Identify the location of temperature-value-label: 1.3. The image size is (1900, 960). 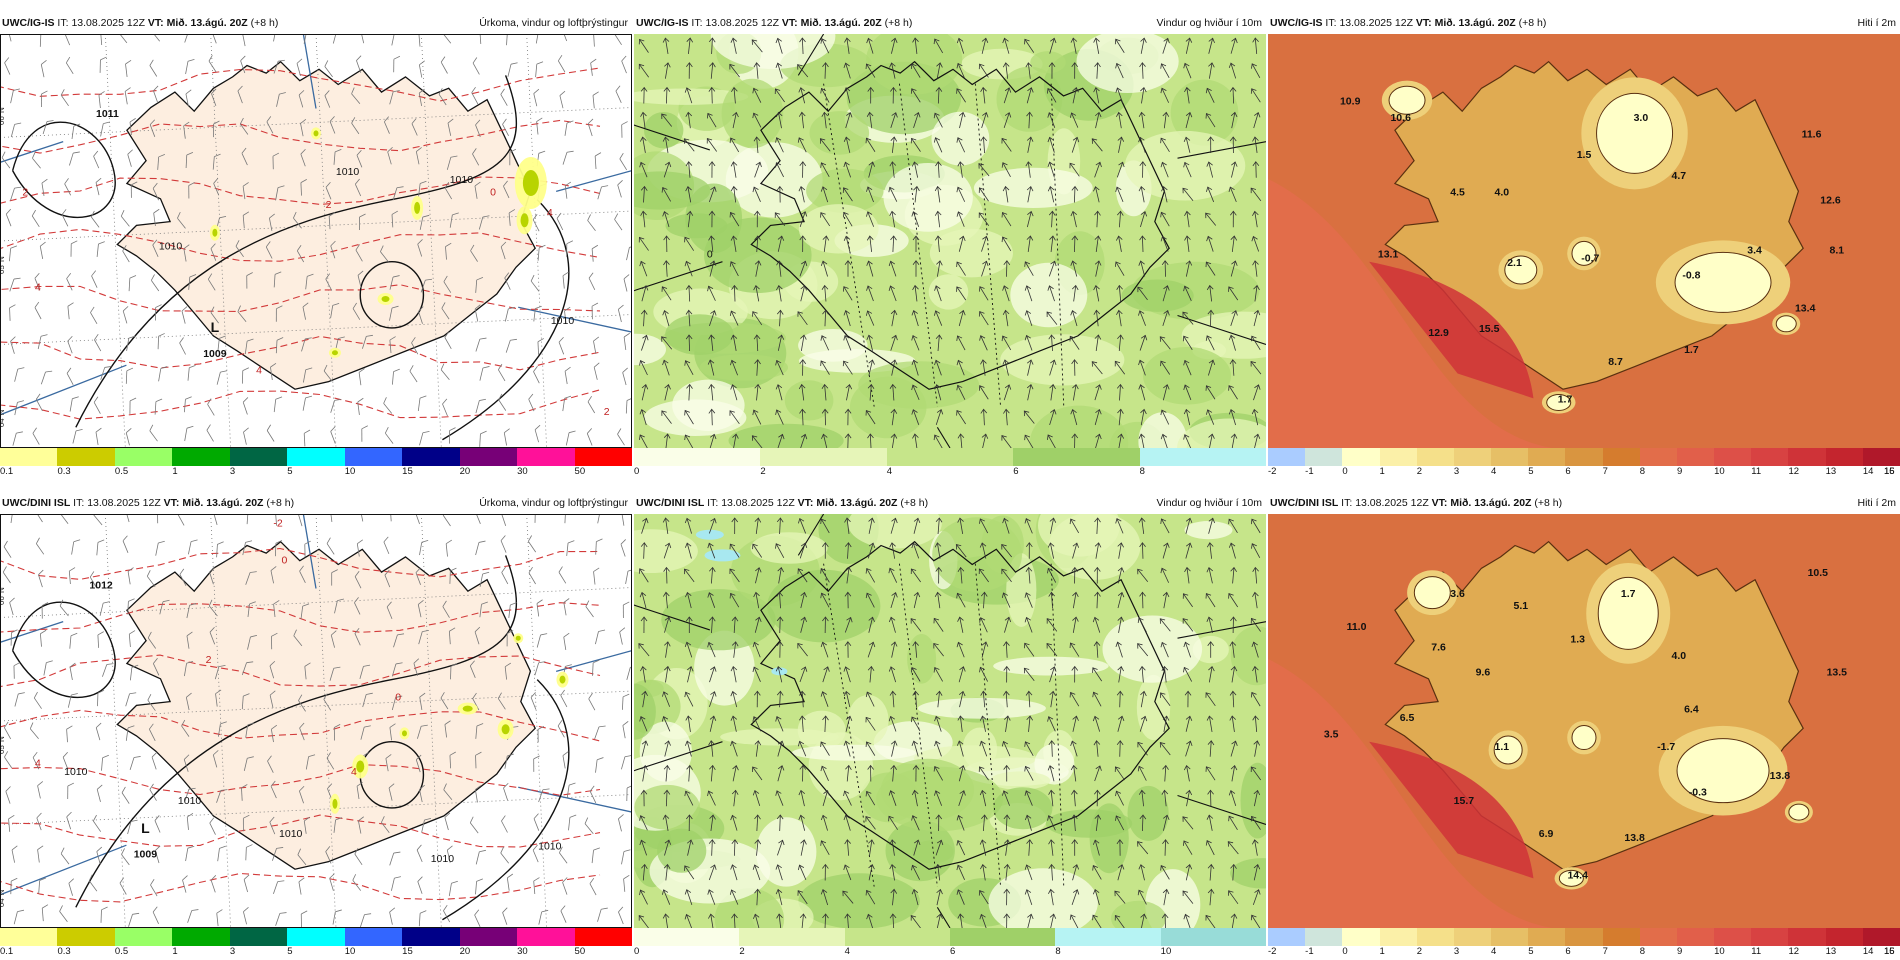
(1577, 639).